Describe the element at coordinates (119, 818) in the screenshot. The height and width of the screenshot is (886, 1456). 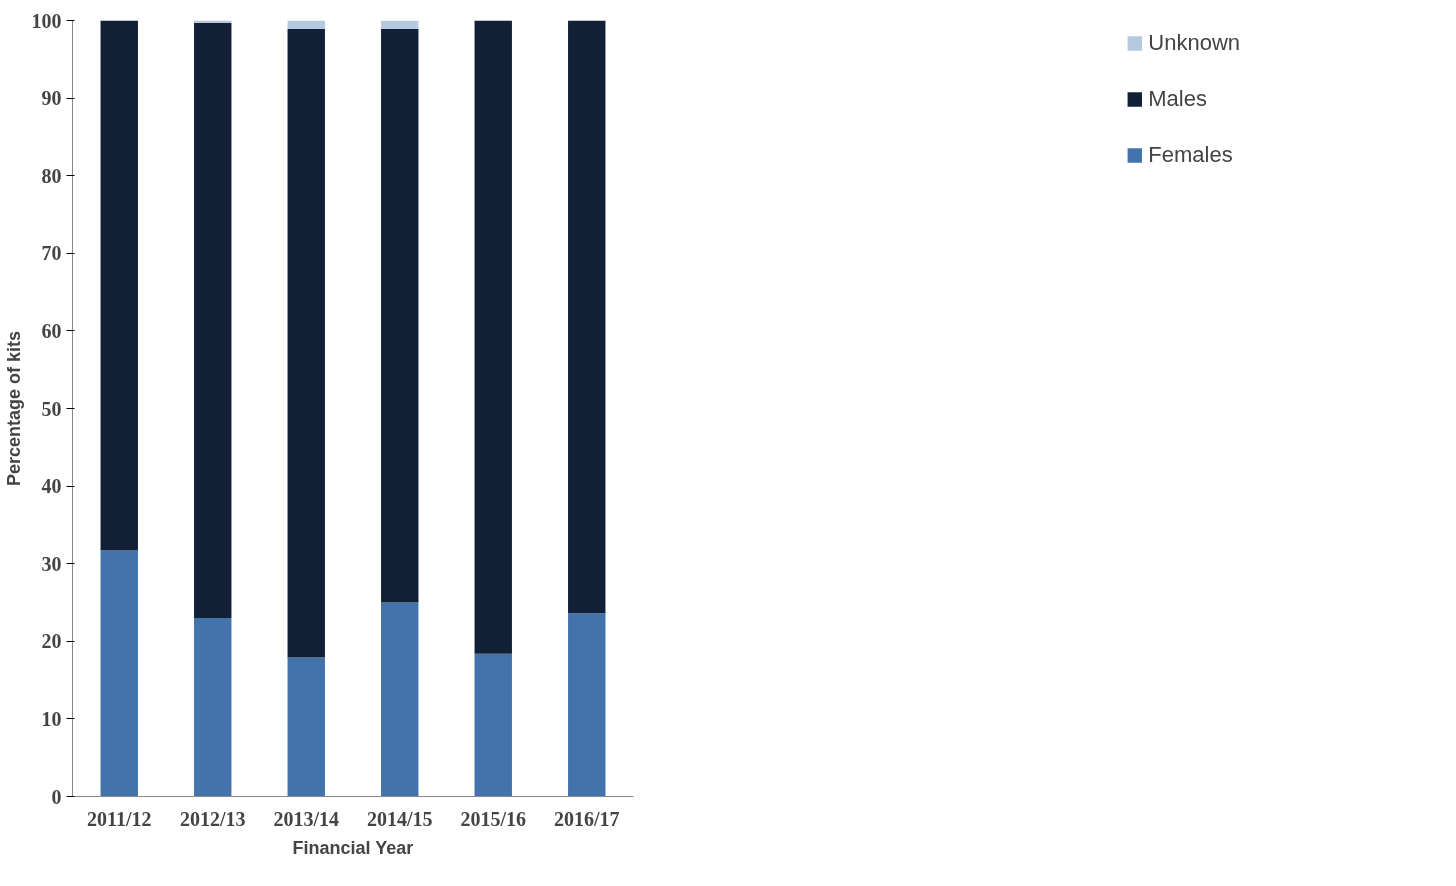
I see `x-tick-label: 2011/12` at that location.